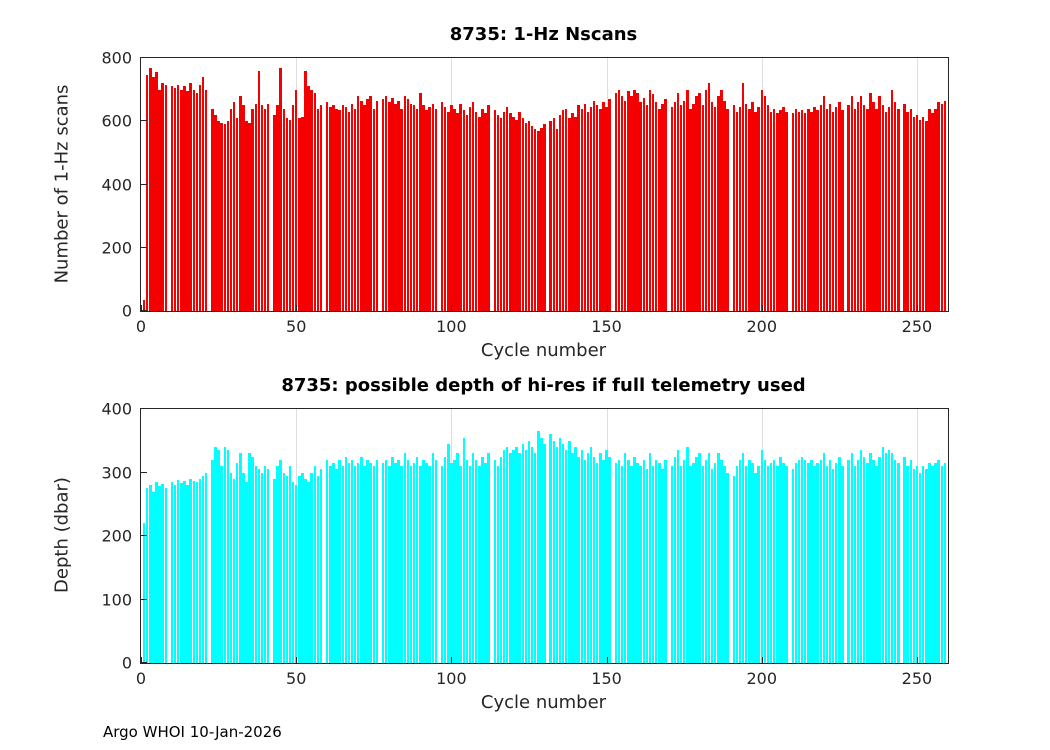 The width and height of the screenshot is (1050, 750). Describe the element at coordinates (116, 248) in the screenshot. I see `y-tick-label: 200` at that location.